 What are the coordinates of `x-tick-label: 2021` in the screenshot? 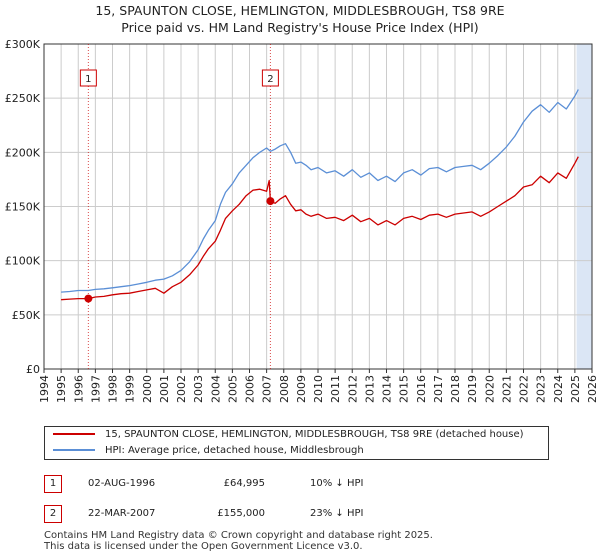 It's located at (506, 389).